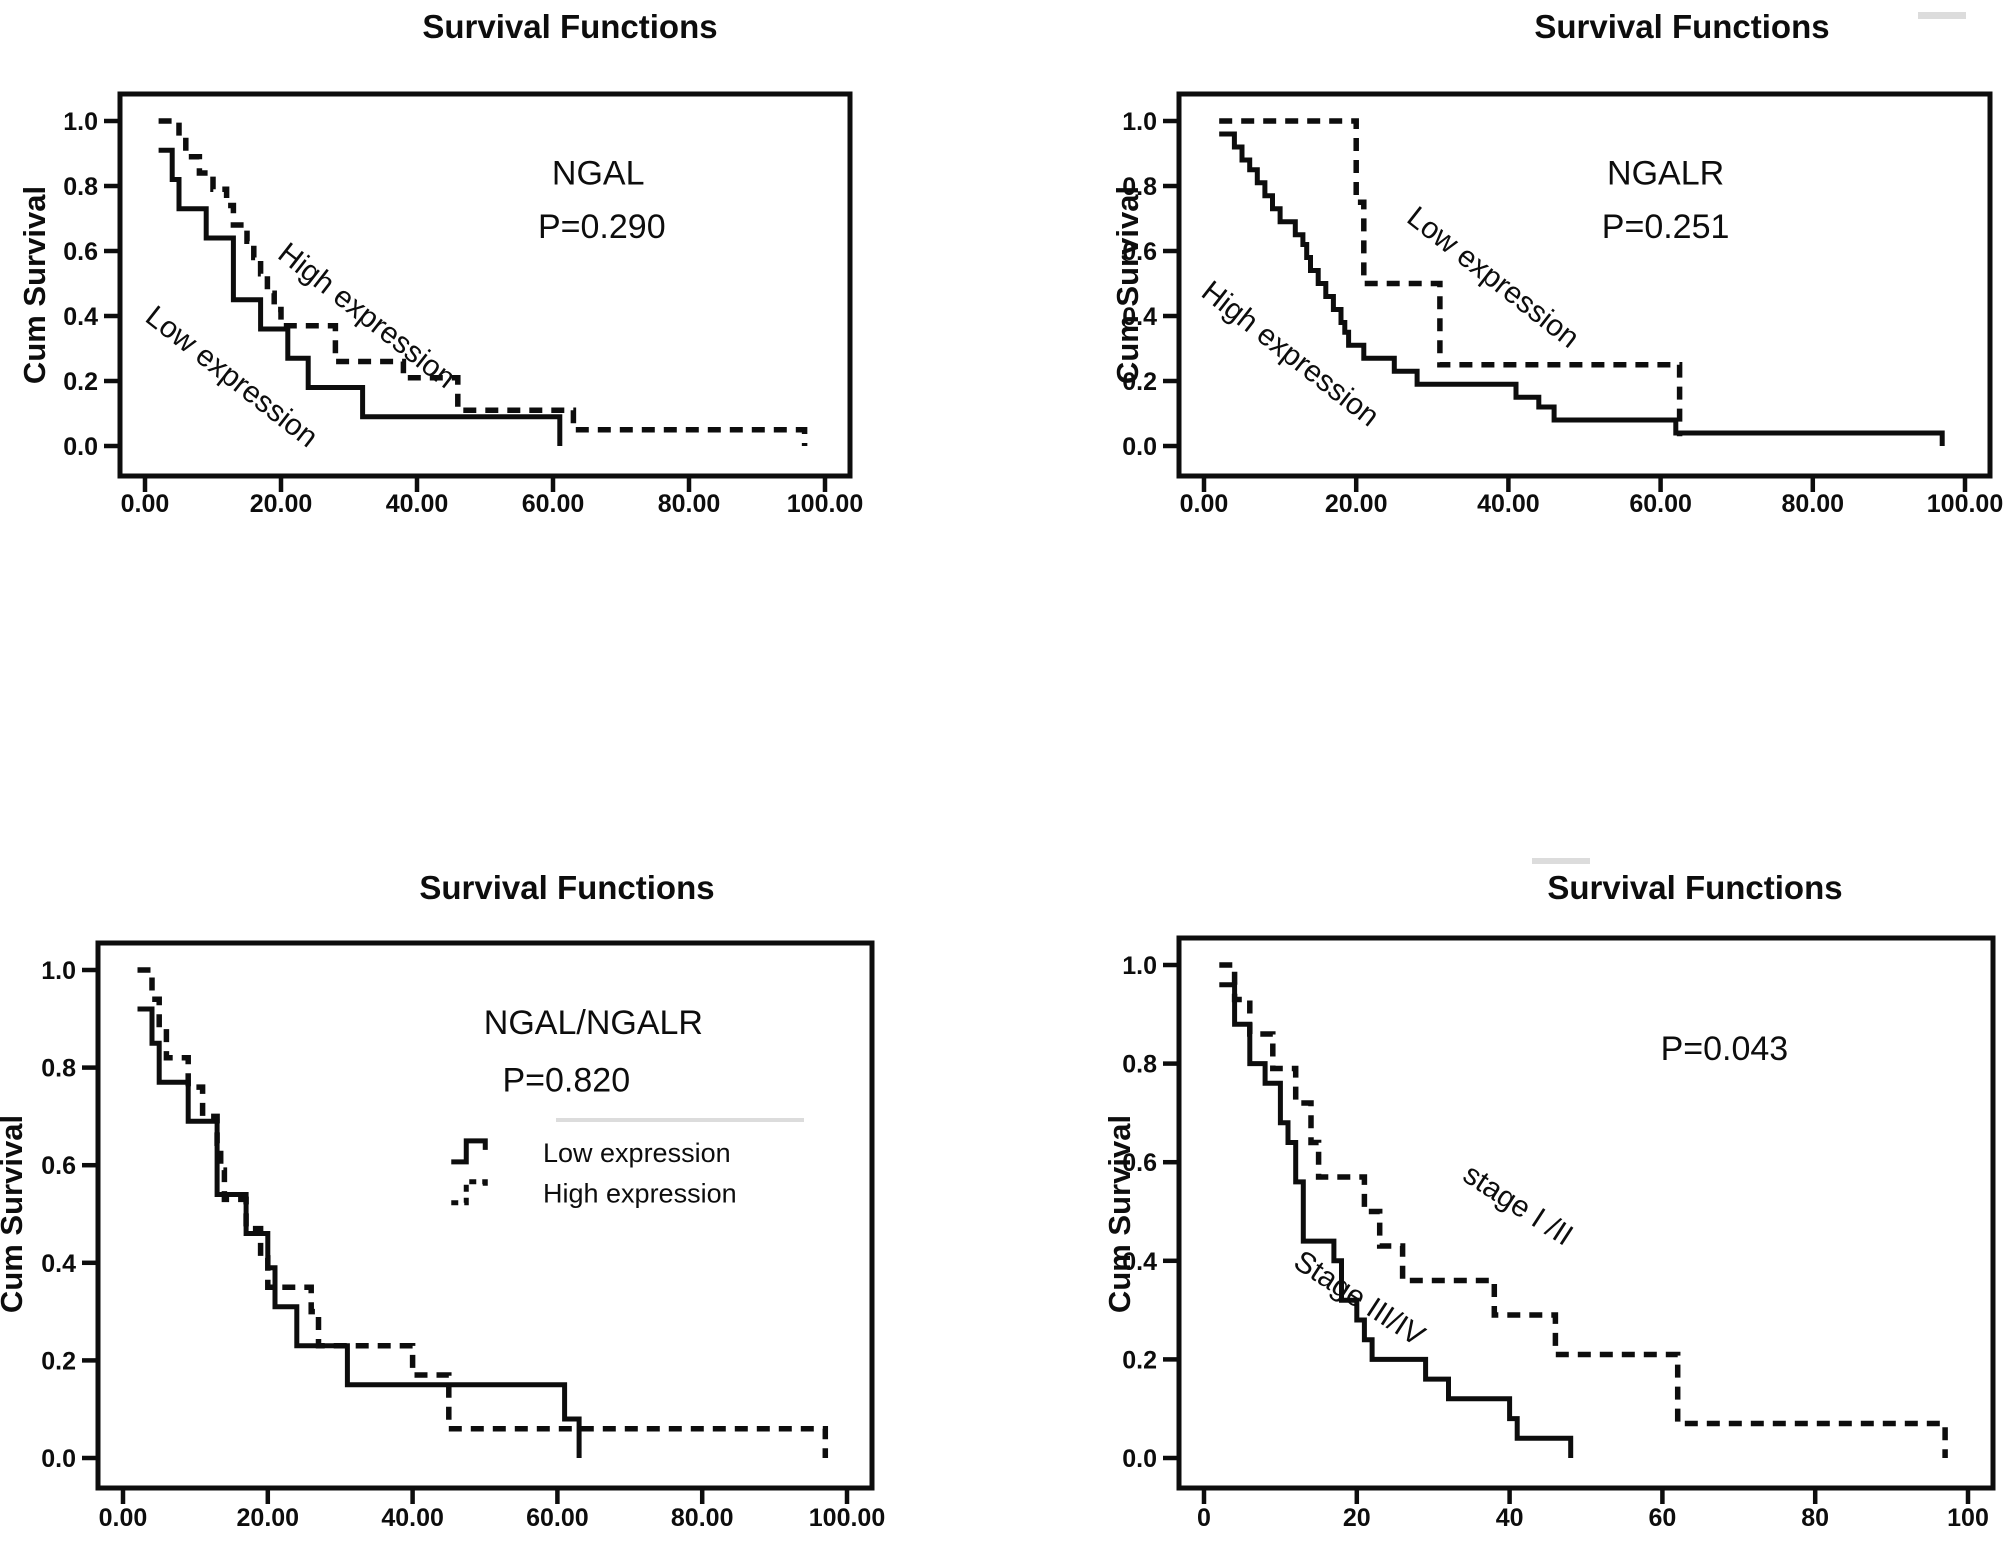 Image resolution: width=2008 pixels, height=1552 pixels. What do you see at coordinates (1396, 1220) in the screenshot?
I see `series-stage-iii-iv-curve` at bounding box center [1396, 1220].